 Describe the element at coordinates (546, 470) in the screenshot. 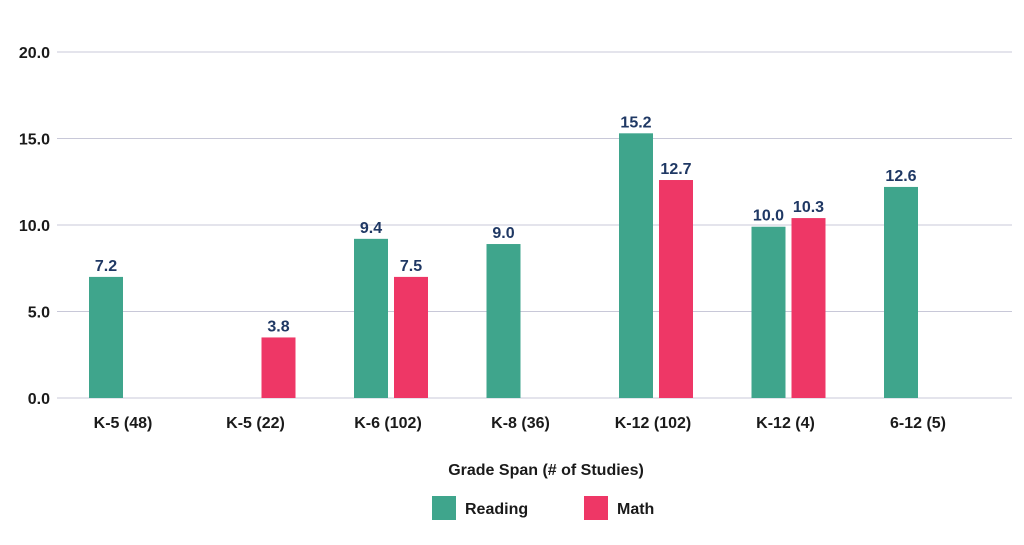

I see `x-axis-title: Grade Span (# of Studies)` at that location.